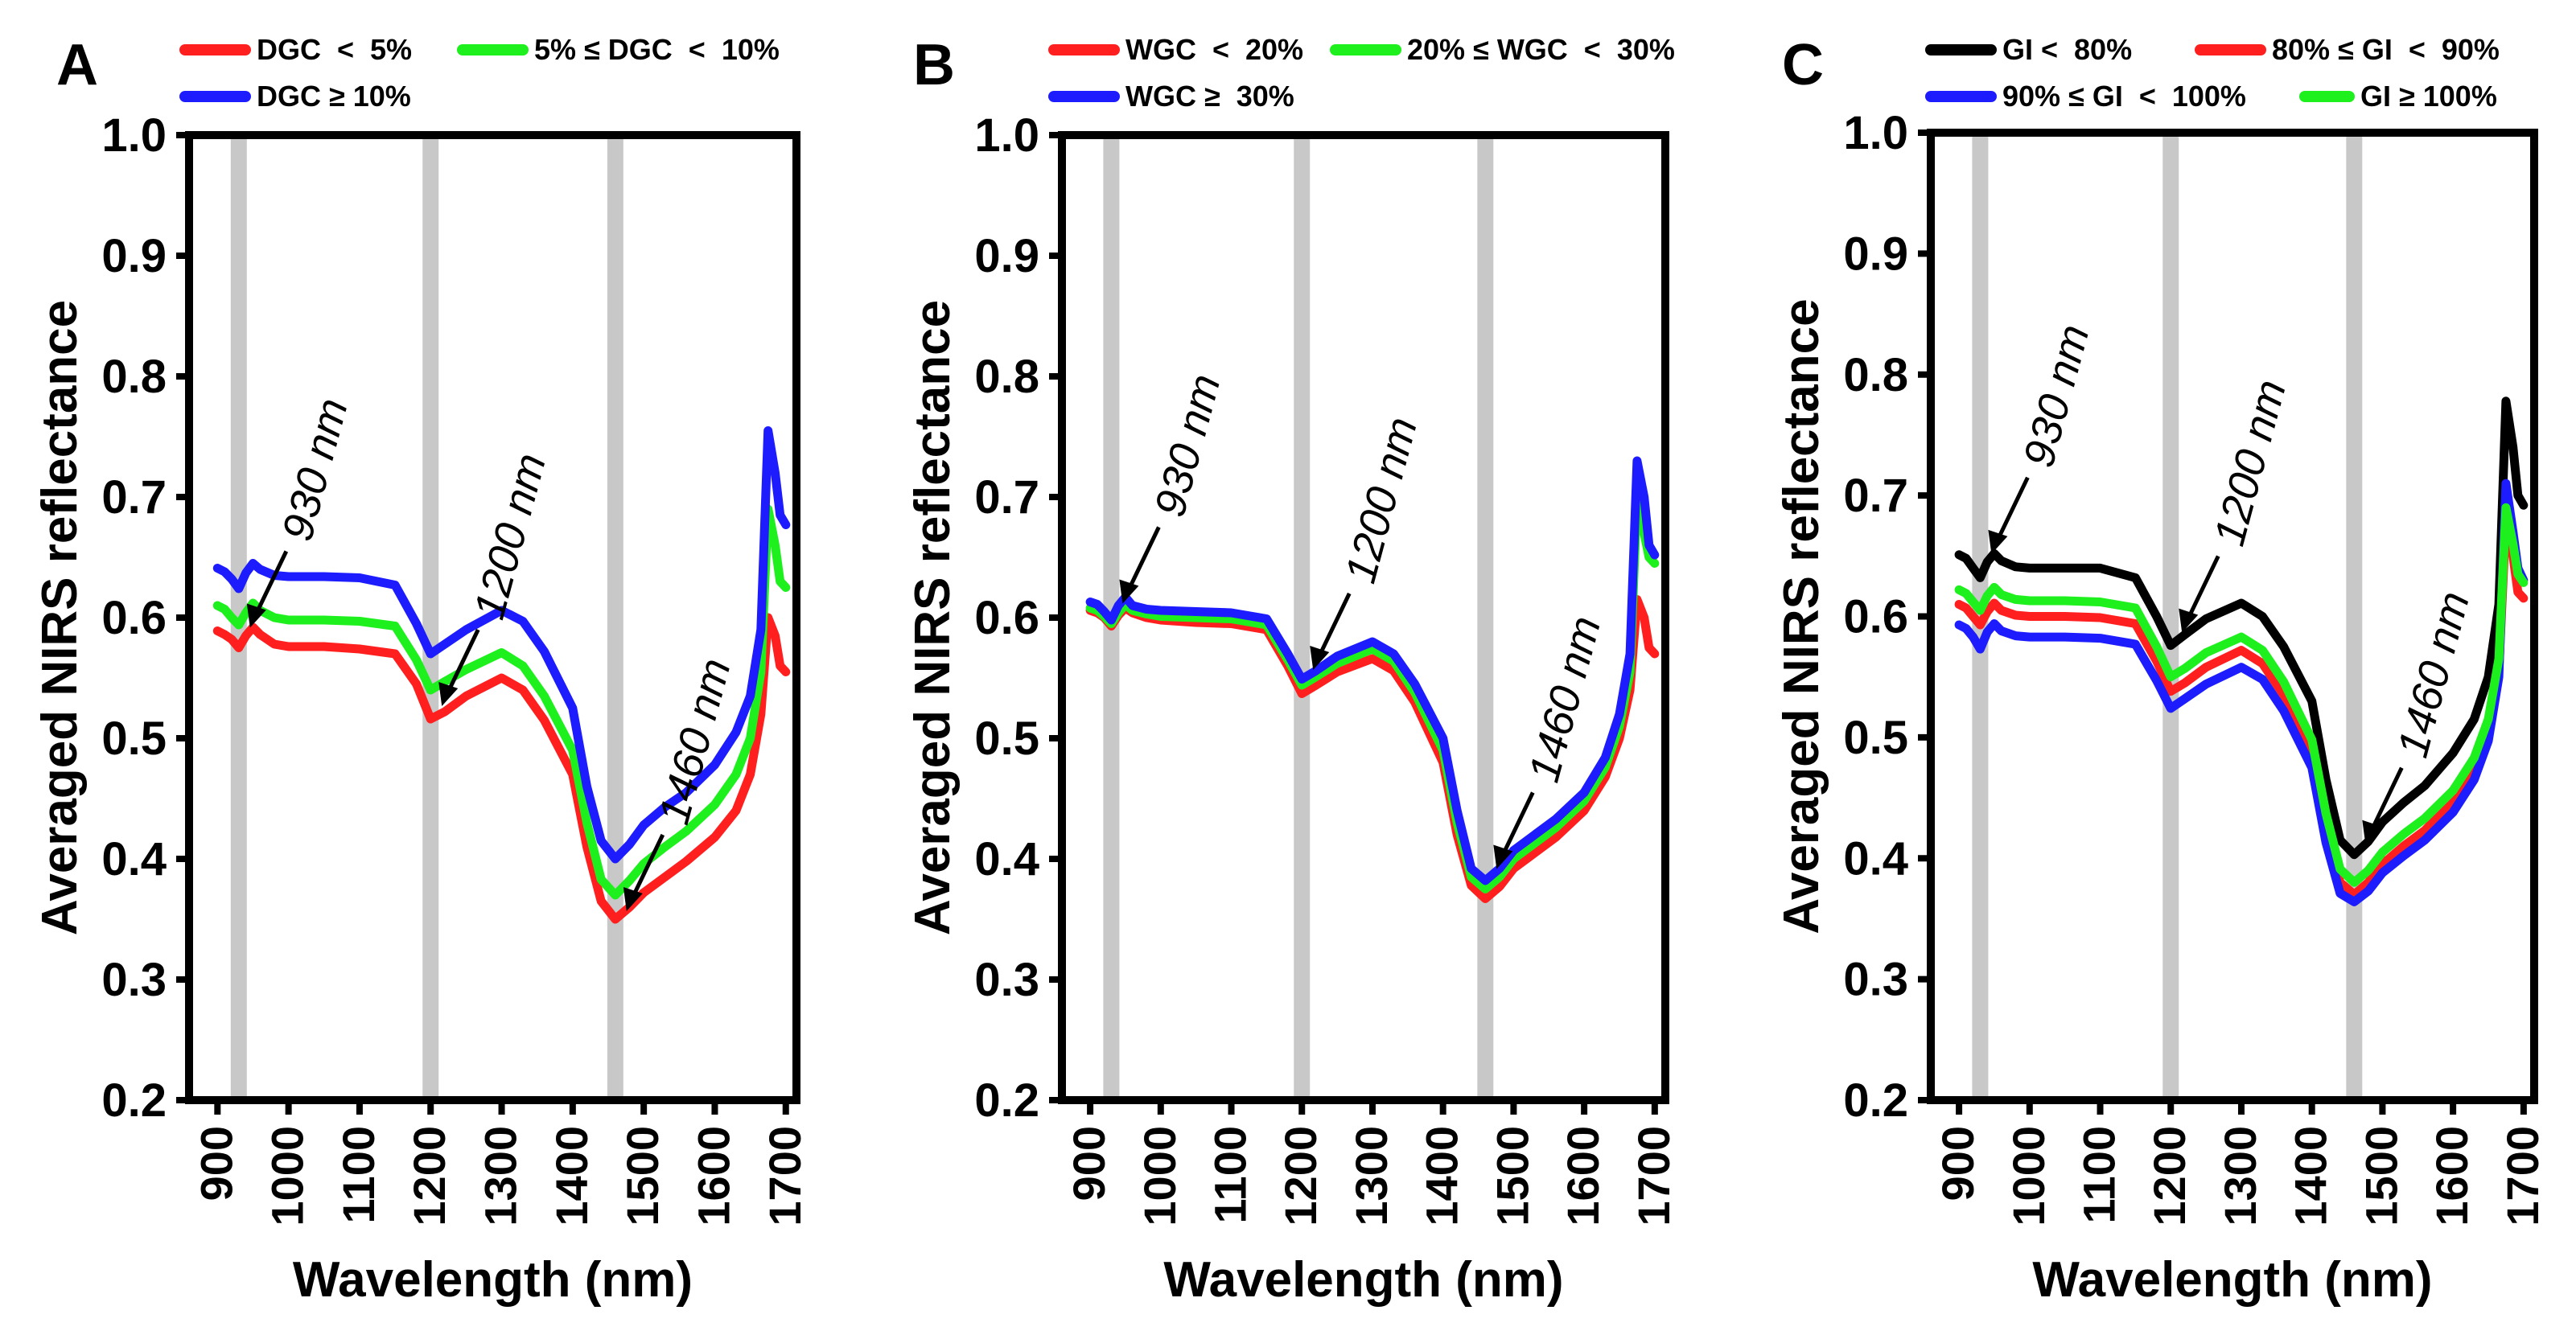 Image resolution: width=2576 pixels, height=1339 pixels. I want to click on legend-label: 80% ≤ GI < 90%, so click(2386, 49).